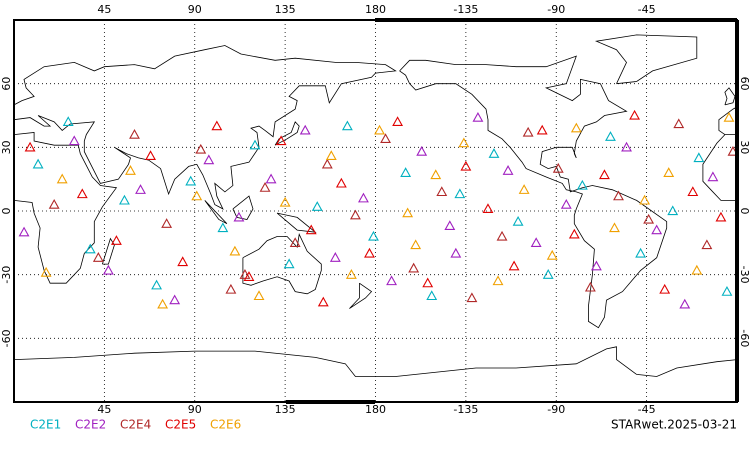 This screenshot has width=750, height=450. Describe the element at coordinates (674, 425) in the screenshot. I see `map-title: STARwet.2025-03-21` at that location.